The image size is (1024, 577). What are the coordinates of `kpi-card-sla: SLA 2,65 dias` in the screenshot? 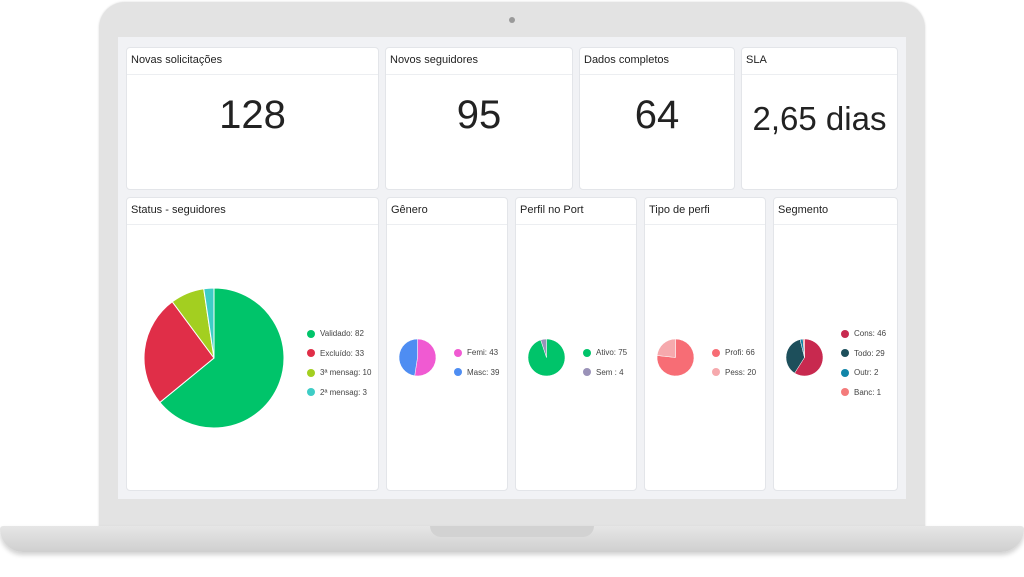 It's located at (819, 118).